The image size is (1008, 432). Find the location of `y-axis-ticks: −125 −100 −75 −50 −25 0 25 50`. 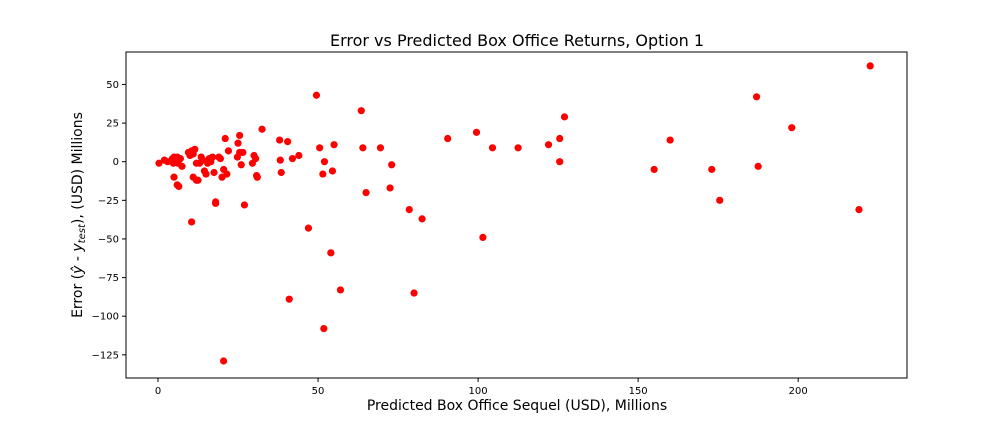

y-axis-ticks: −125 −100 −75 −50 −25 0 25 50 is located at coordinates (109, 220).